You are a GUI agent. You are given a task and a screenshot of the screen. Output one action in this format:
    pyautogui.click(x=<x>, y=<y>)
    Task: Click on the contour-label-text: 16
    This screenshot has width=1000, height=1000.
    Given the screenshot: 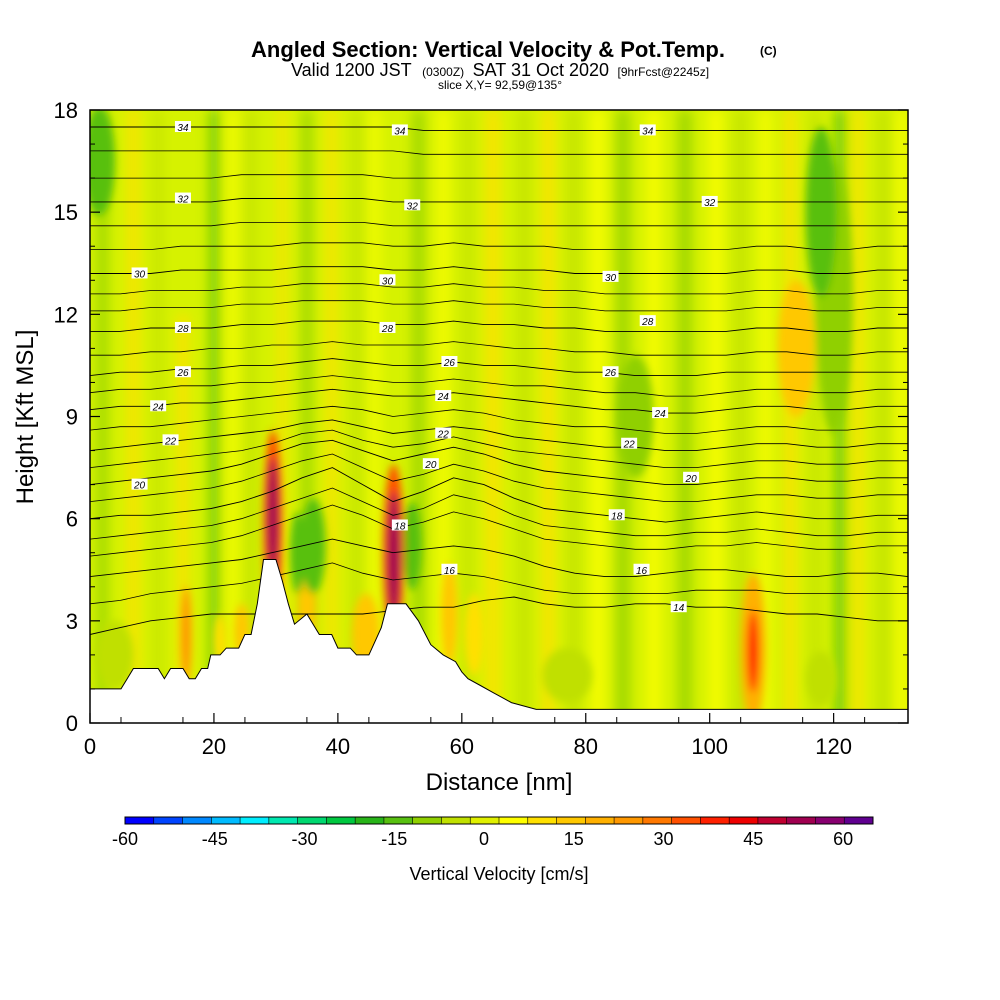 What is the action you would take?
    pyautogui.click(x=450, y=571)
    